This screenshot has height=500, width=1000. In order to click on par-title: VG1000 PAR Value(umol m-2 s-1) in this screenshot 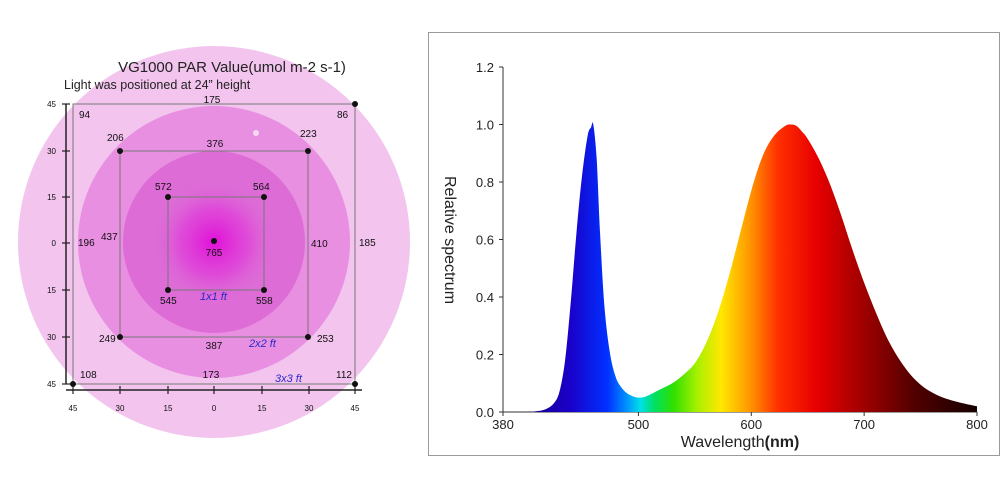, I will do `click(232, 67)`.